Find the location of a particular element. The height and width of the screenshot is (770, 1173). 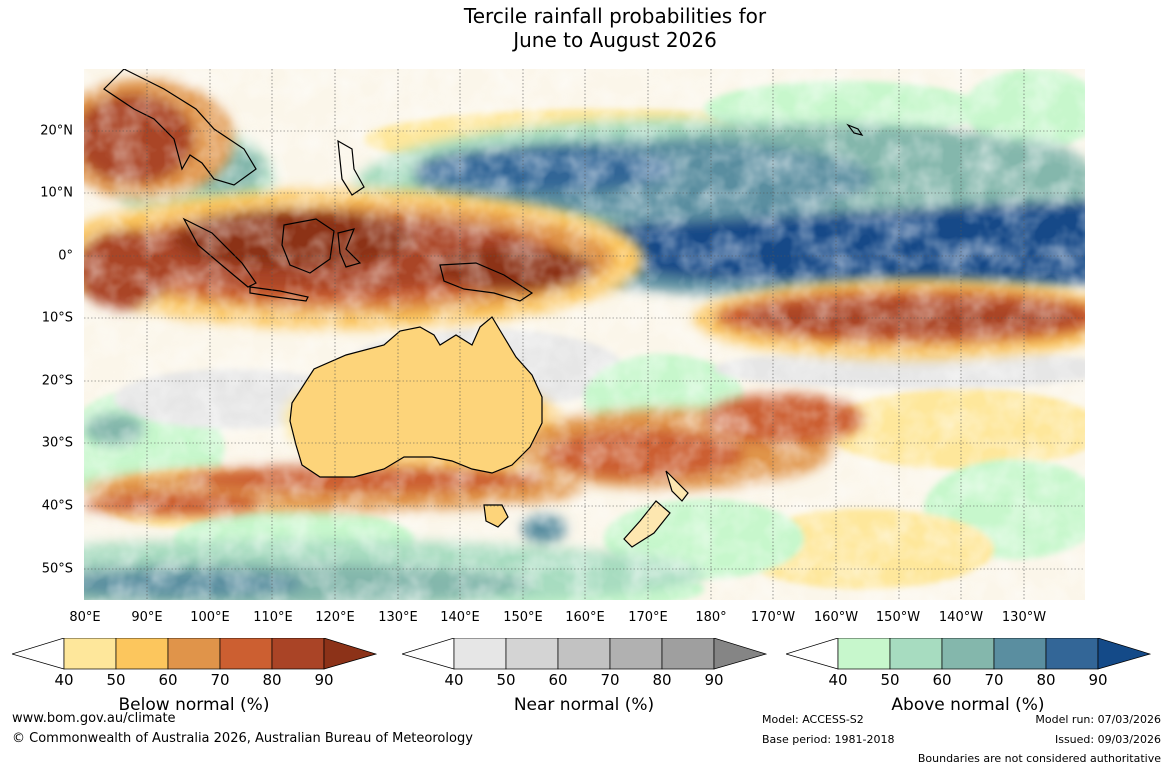

lon-label-120e: 120°E is located at coordinates (335, 617).